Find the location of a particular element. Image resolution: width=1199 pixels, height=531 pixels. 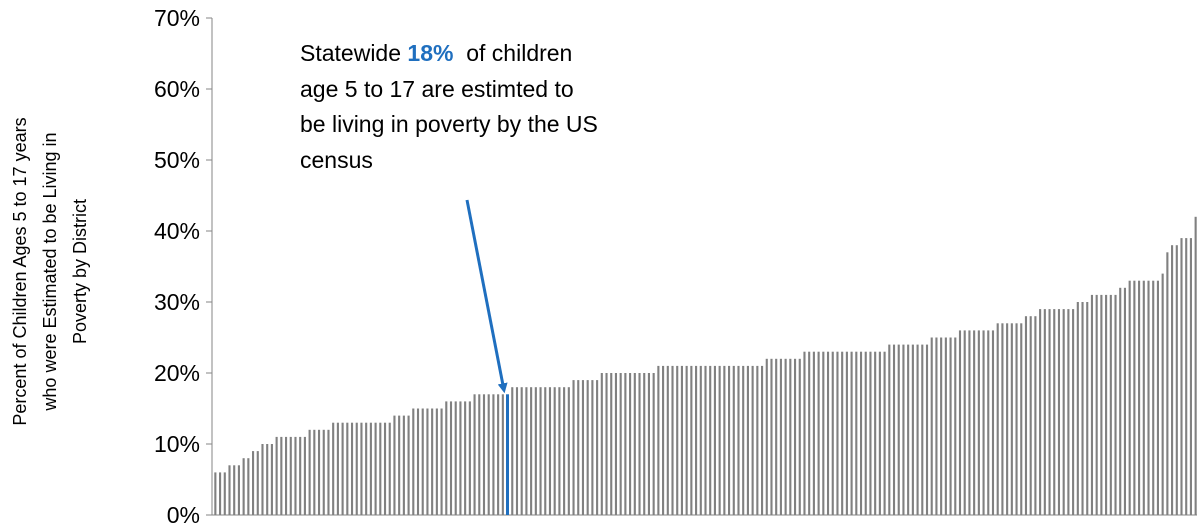

y-tick-label: 10% is located at coordinates (177, 444).